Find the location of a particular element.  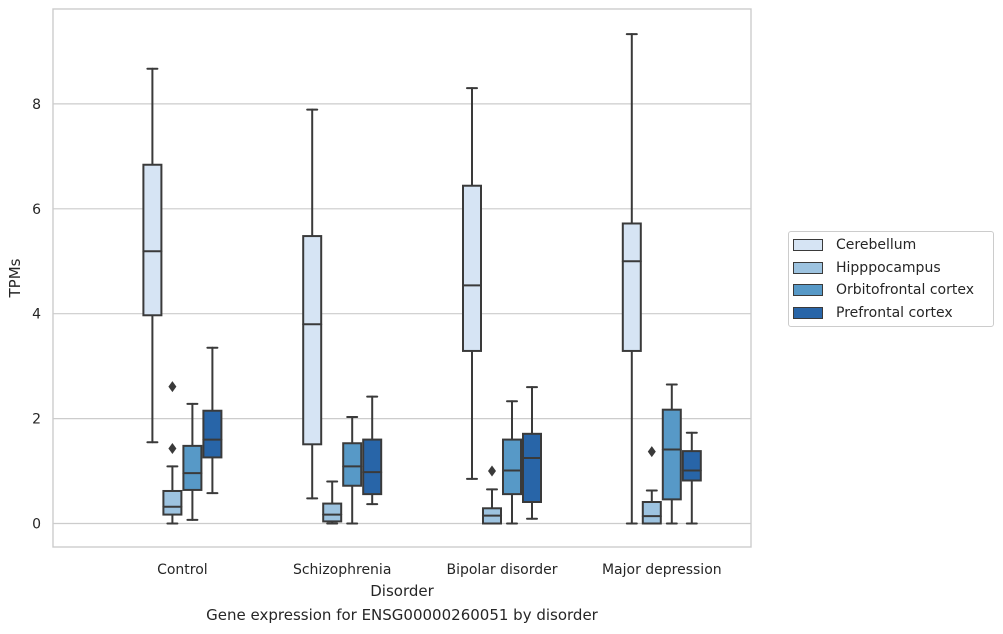

legend-item-cerebellum: Cerebellum is located at coordinates (854, 245).